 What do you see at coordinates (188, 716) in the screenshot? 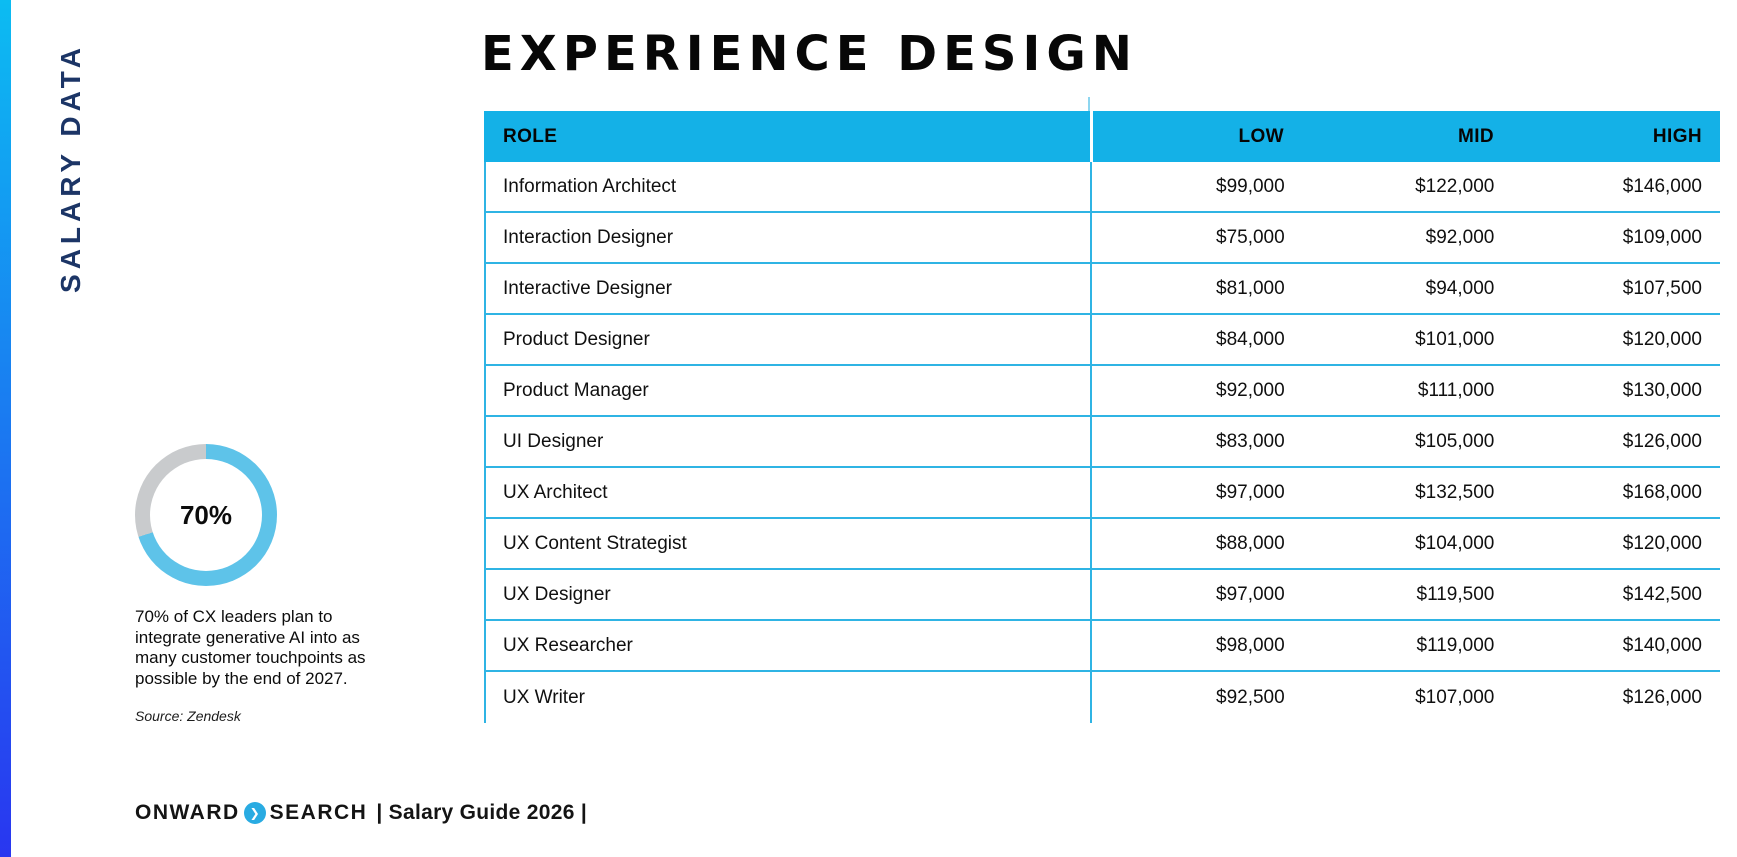
I see `source-citation: Source: Zendesk` at bounding box center [188, 716].